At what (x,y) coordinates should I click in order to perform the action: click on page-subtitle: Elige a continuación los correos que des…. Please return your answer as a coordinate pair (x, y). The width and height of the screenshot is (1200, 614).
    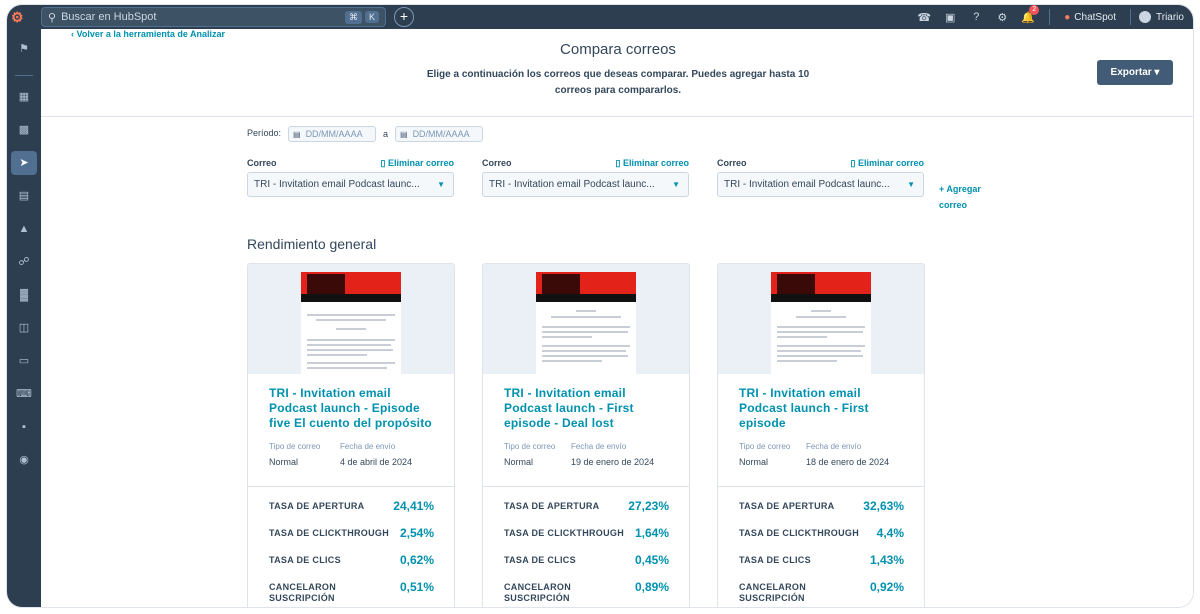
    Looking at the image, I should click on (618, 82).